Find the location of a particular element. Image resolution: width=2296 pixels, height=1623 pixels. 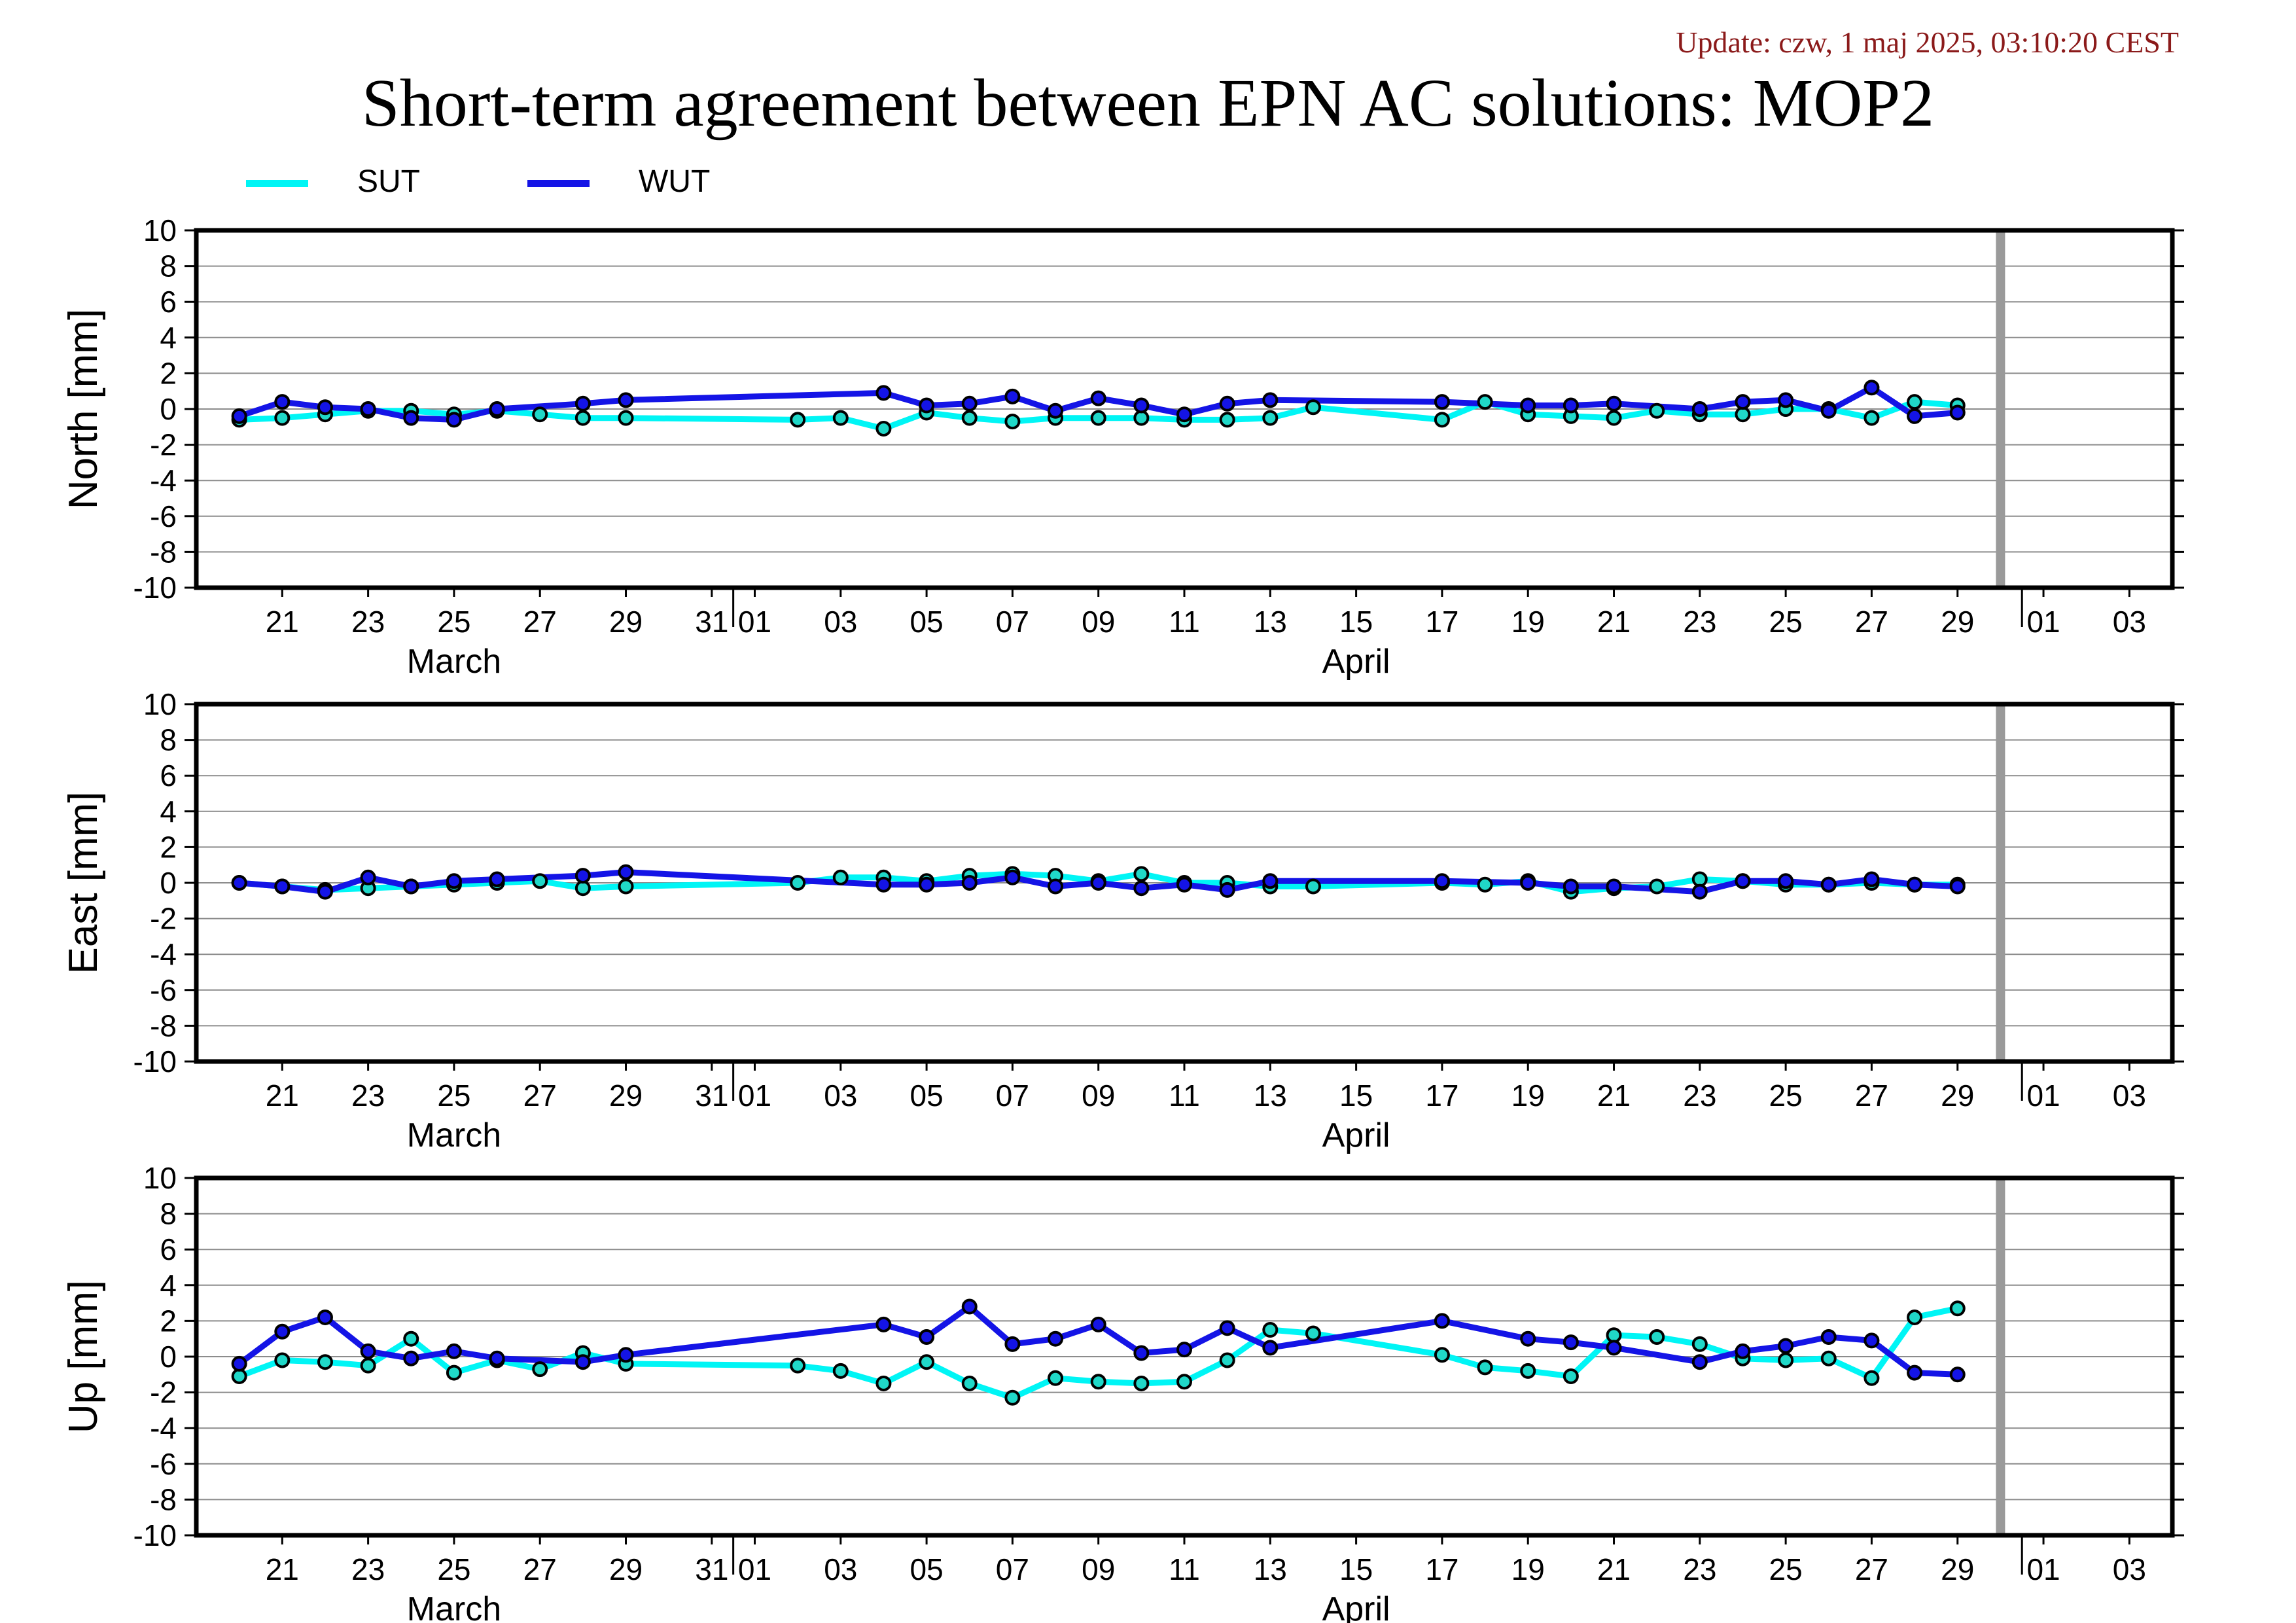

legend: SUT WUT is located at coordinates (638, 182).